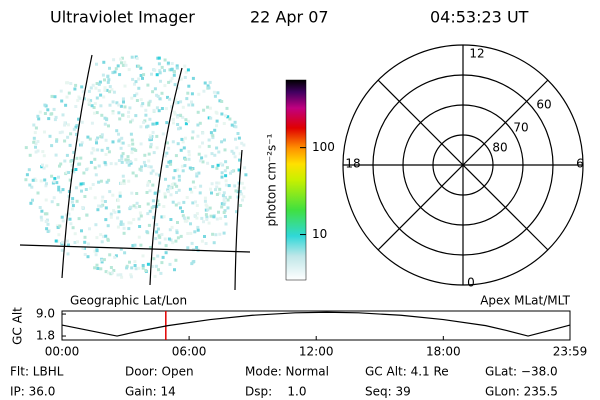 The width and height of the screenshot is (600, 400). I want to click on info-field: GC Alt: 4.1 Re, so click(407, 372).